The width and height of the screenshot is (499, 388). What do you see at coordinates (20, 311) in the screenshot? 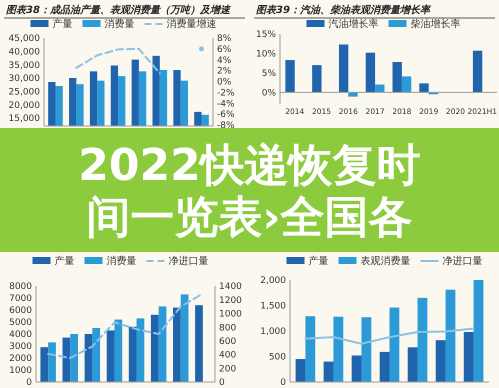
I see `y-tick-label: 6000` at bounding box center [20, 311].